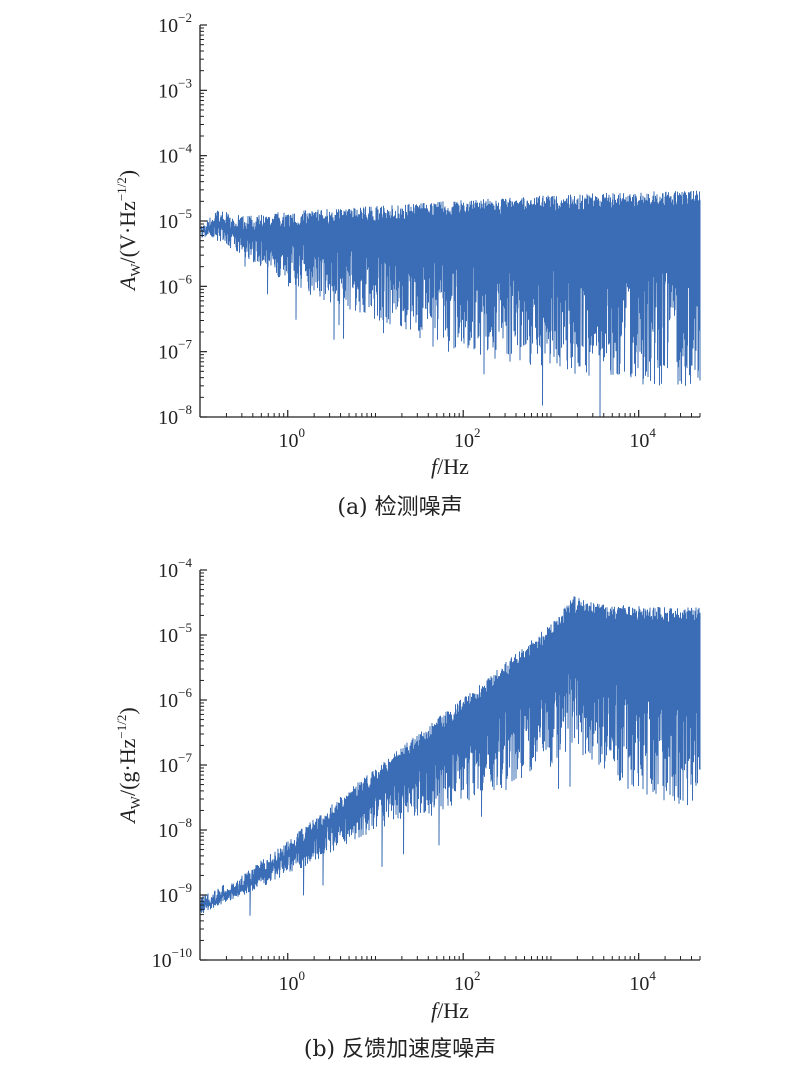  I want to click on y-axis-label-b: AW/(g·Hz−1/2), so click(129, 765).